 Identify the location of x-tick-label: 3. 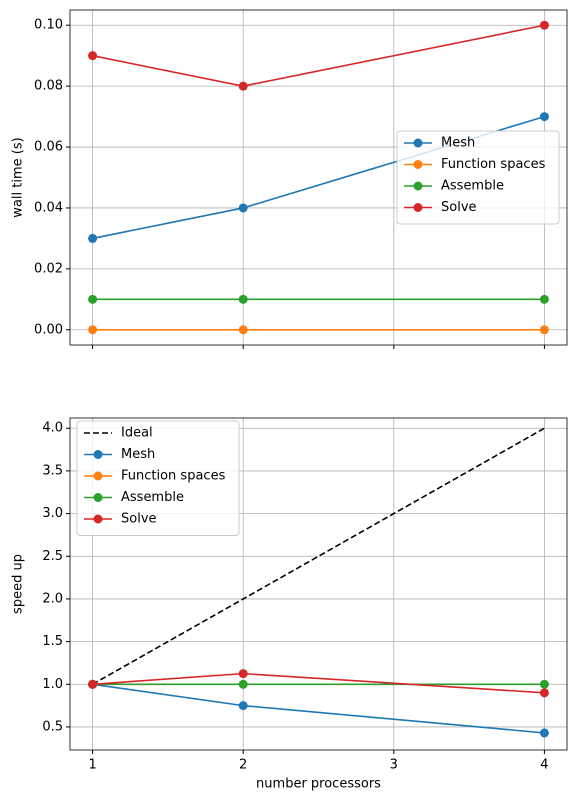
(394, 765).